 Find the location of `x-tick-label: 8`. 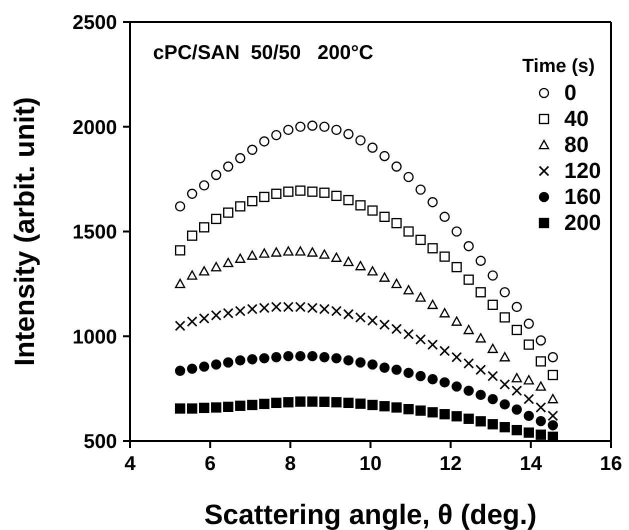

x-tick-label: 8 is located at coordinates (290, 464).